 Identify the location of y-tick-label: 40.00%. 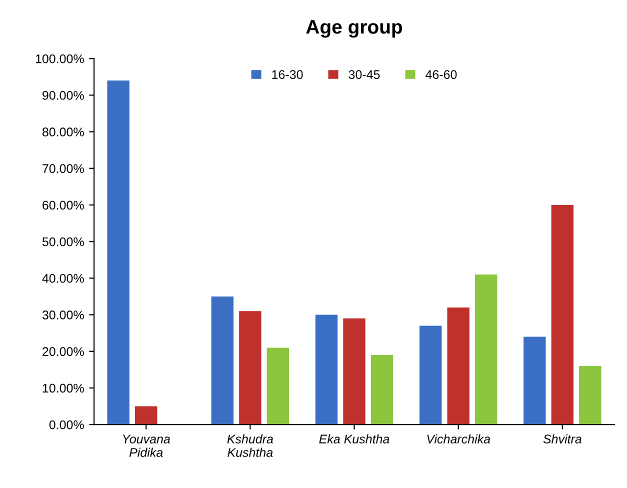
(63, 278).